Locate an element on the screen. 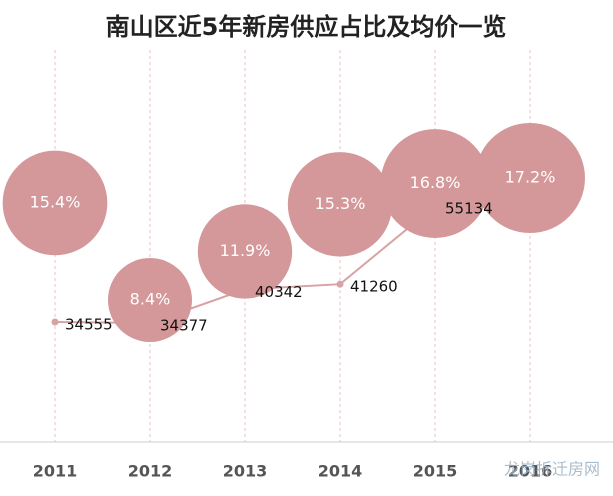 This screenshot has width=613, height=496. bubble-label: 16.8% is located at coordinates (435, 182).